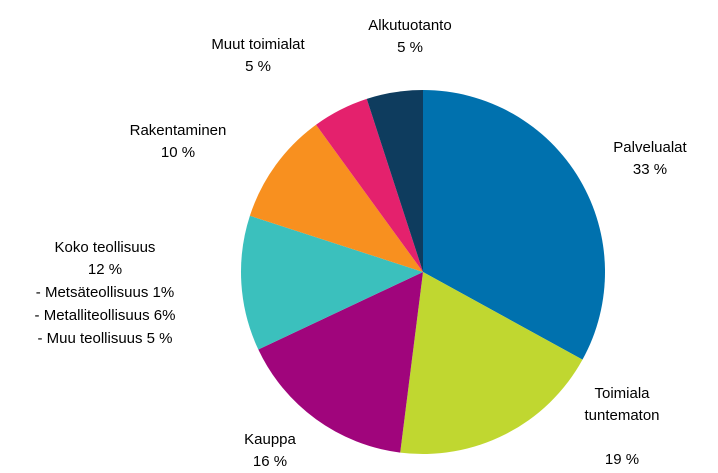 The height and width of the screenshot is (473, 718). I want to click on slice-label: Palvelualat 33 %, so click(649, 159).